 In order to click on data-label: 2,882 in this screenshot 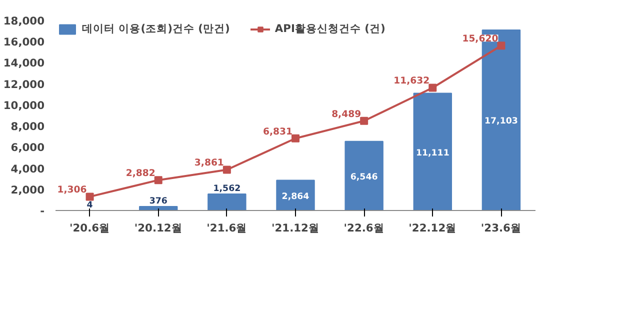, I will do `click(141, 174)`.